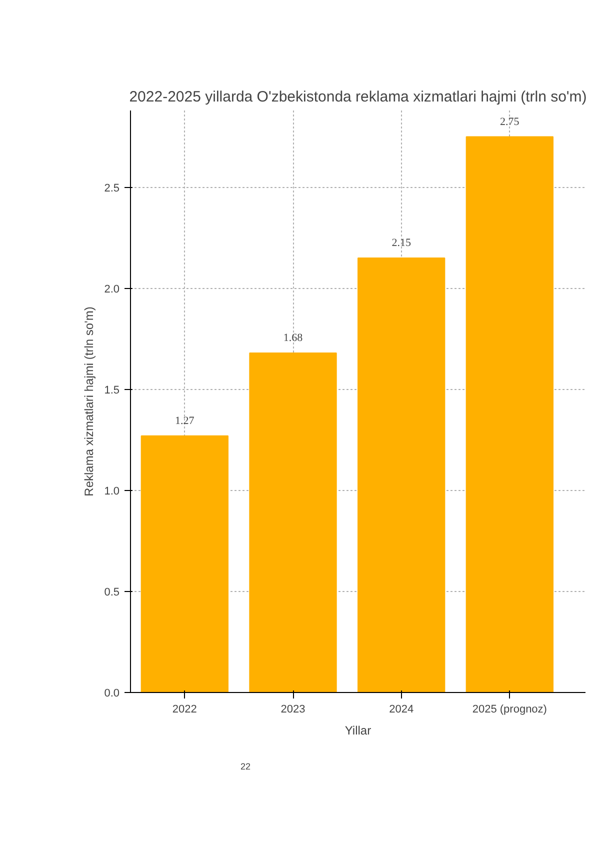 This screenshot has width=595, height=842. What do you see at coordinates (245, 767) in the screenshot?
I see `text: 22` at bounding box center [245, 767].